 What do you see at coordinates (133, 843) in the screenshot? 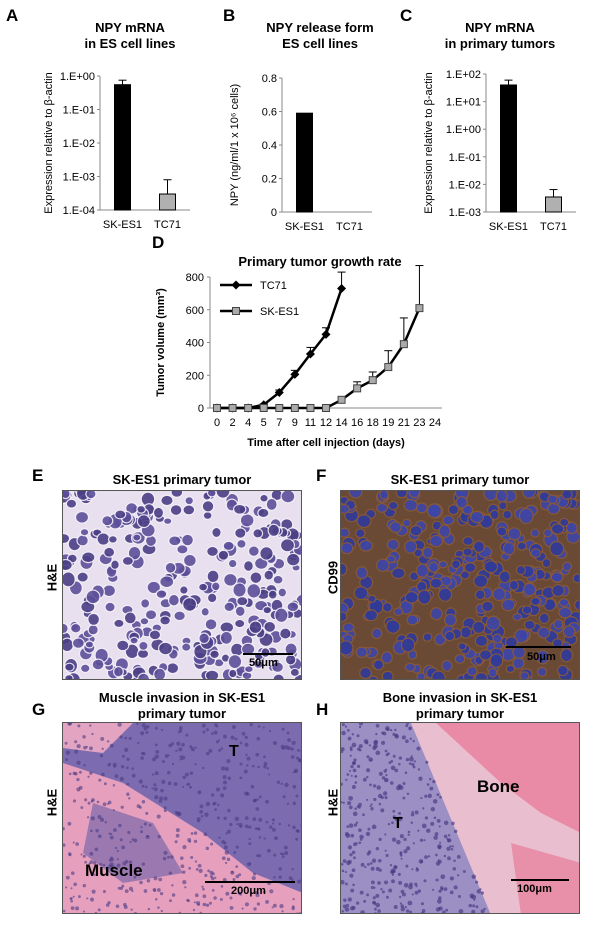
I see `tumor-infiltrate` at bounding box center [133, 843].